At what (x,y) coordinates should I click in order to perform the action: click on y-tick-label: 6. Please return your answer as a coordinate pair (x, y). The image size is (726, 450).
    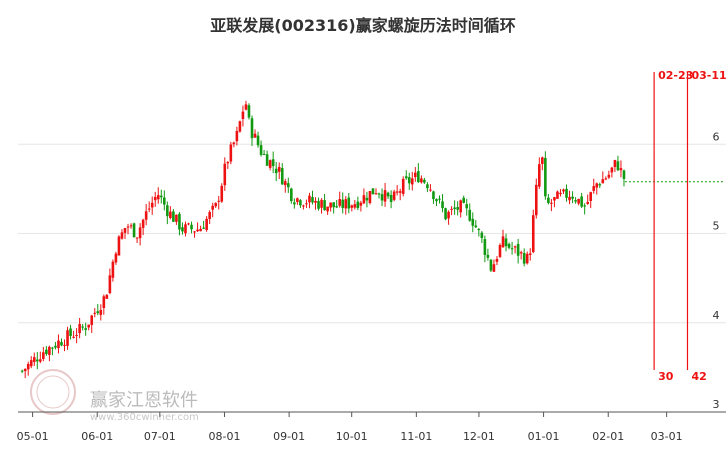
    Looking at the image, I should click on (716, 136).